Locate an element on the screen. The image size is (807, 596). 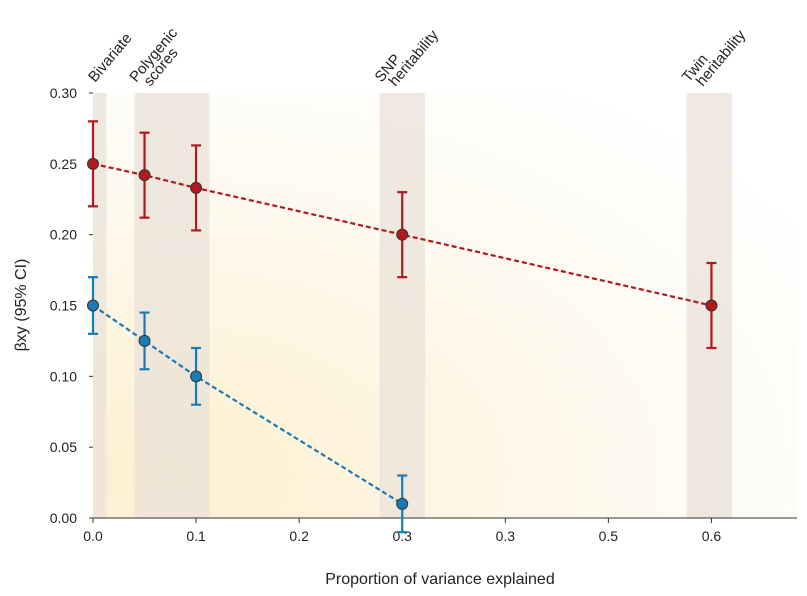
x-tick-label: 0.5 is located at coordinates (609, 536).